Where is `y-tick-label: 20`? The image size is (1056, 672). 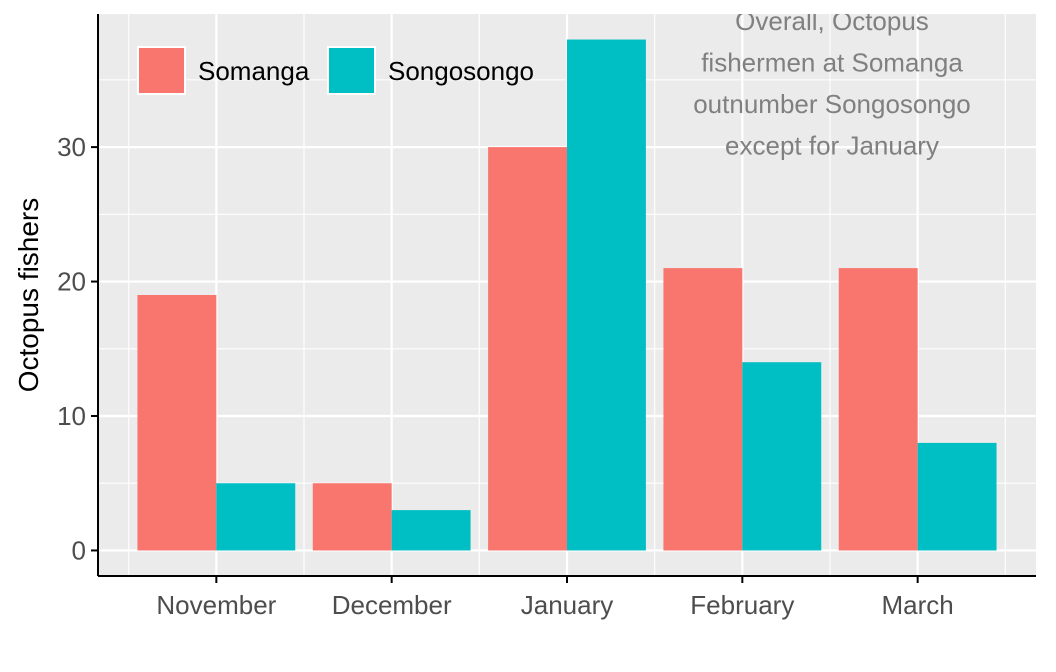
y-tick-label: 20 is located at coordinates (71, 282).